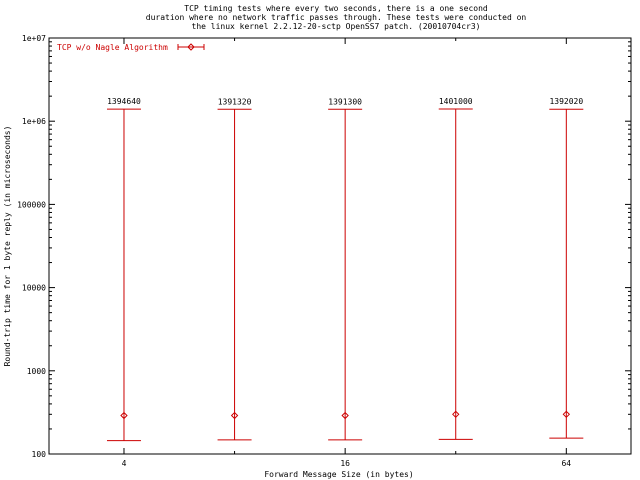 The width and height of the screenshot is (640, 480). What do you see at coordinates (566, 463) in the screenshot?
I see `x-tick-label: 64` at bounding box center [566, 463].